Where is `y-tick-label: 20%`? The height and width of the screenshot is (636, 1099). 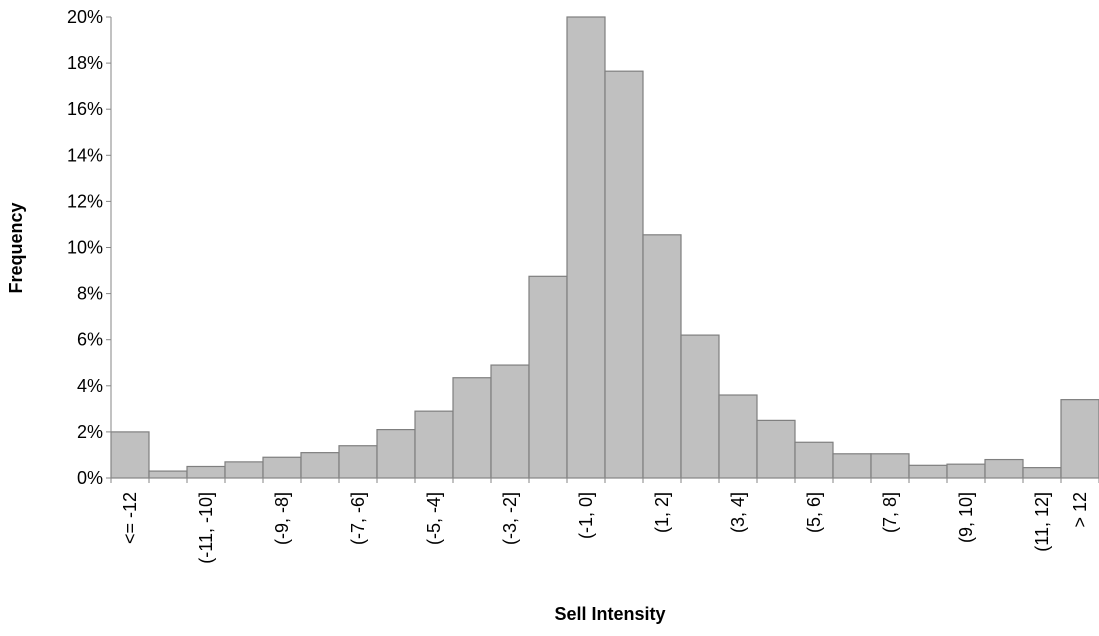
y-tick-label: 20% is located at coordinates (85, 17).